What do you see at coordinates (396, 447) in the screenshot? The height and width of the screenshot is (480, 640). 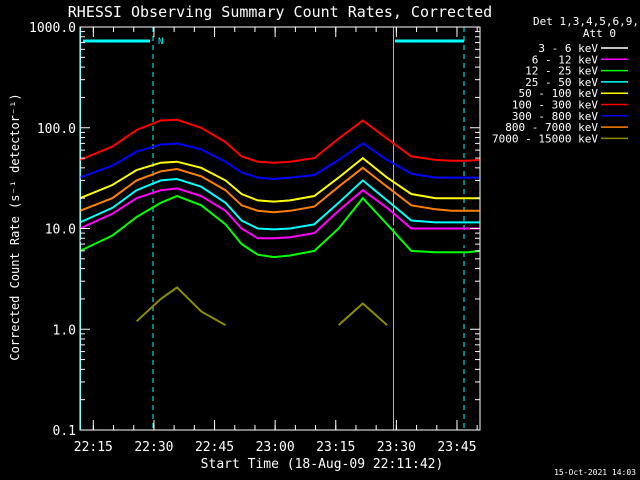 I see `x-tick-label: 23:30` at bounding box center [396, 447].